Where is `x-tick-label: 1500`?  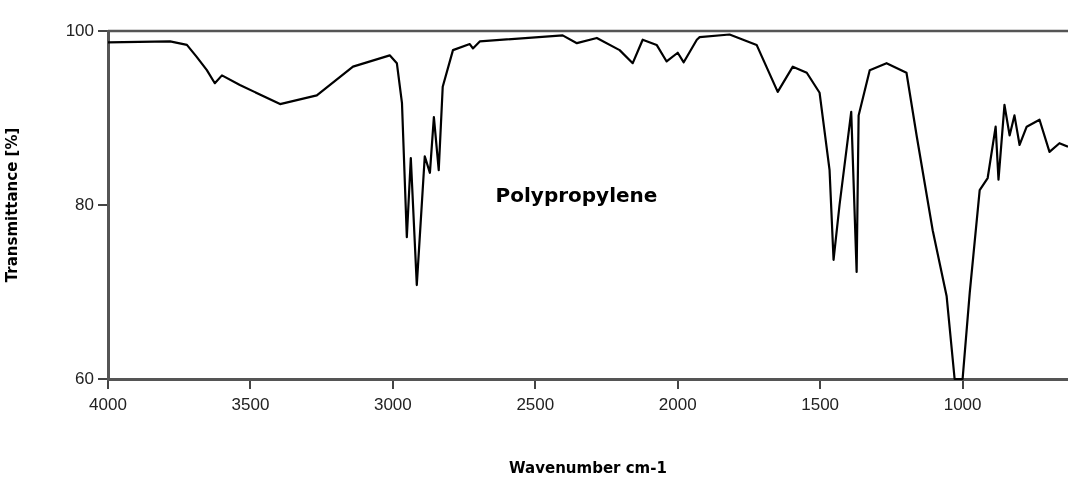 x-tick-label: 1500 is located at coordinates (820, 404).